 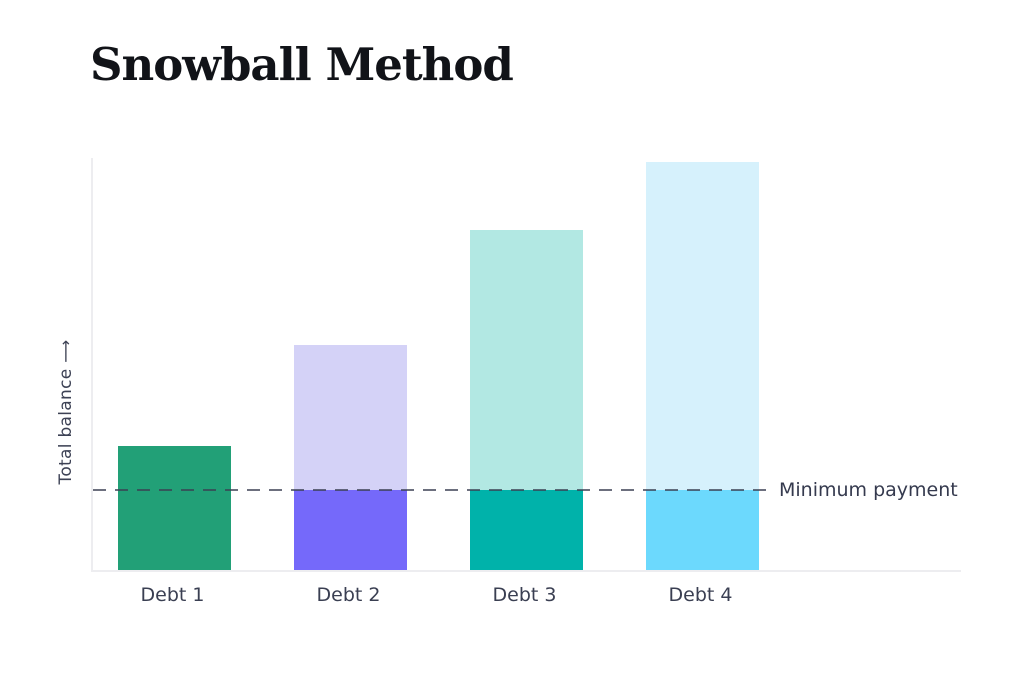 I want to click on minimum-payment-label: Minimum payment, so click(x=868, y=490).